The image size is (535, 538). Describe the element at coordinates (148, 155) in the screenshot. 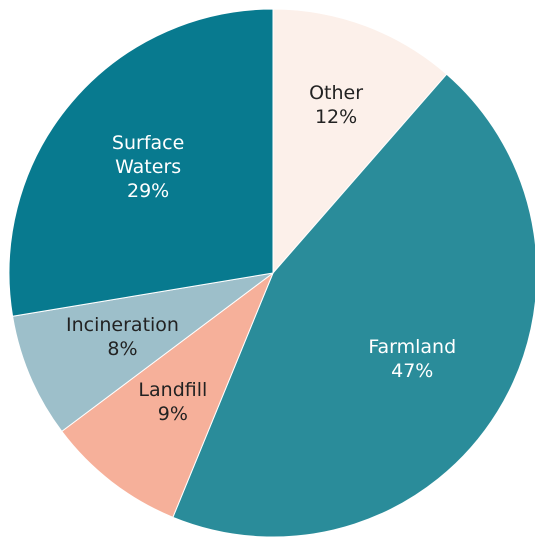

I see `category: Surface Waters` at that location.